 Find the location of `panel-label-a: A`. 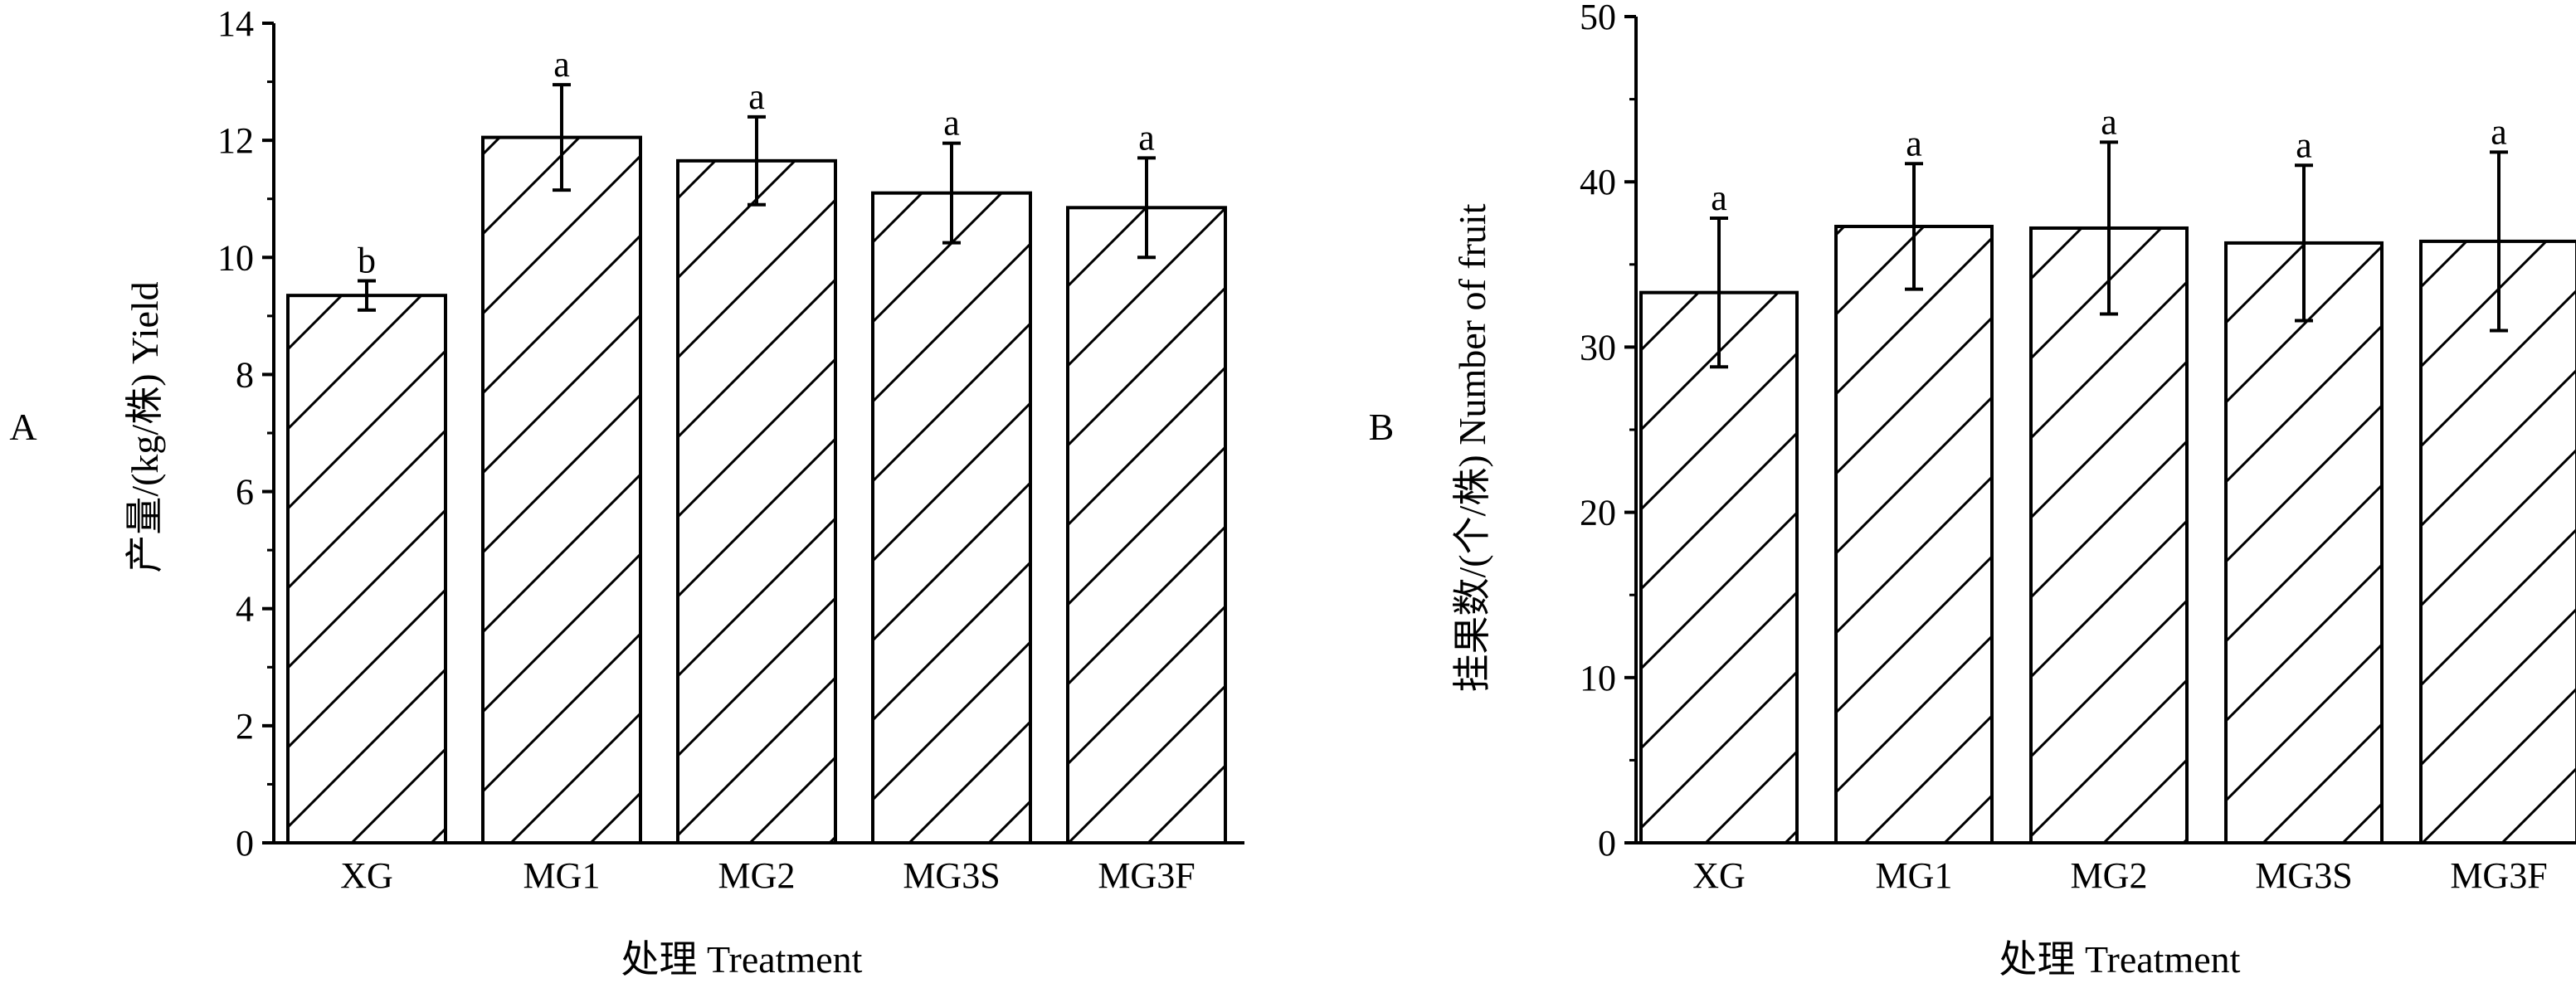

panel-label-a: A is located at coordinates (23, 427).